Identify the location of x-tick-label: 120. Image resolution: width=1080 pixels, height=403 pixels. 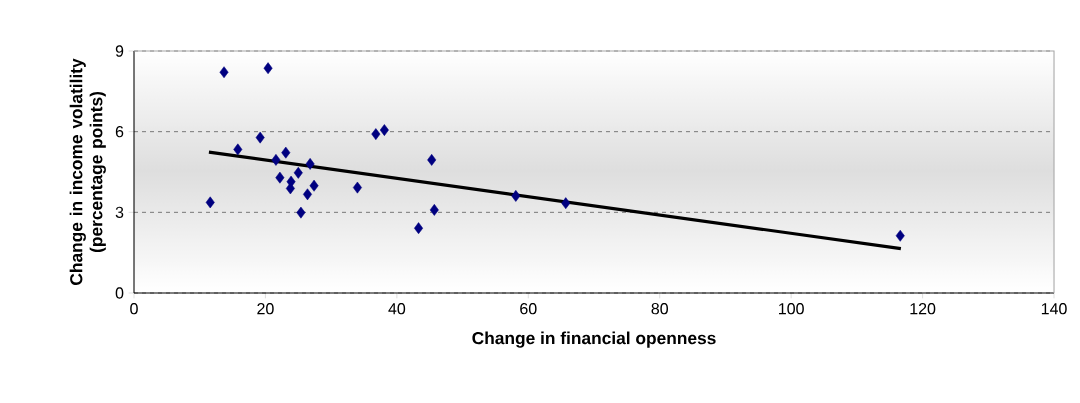
(923, 309).